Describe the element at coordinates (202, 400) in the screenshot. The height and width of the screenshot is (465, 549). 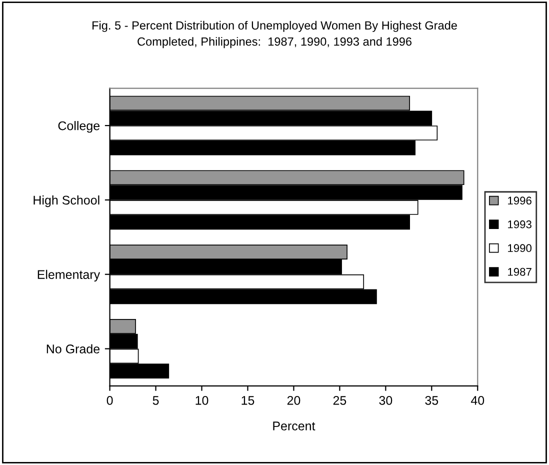
I see `x-tick-label: 10` at that location.